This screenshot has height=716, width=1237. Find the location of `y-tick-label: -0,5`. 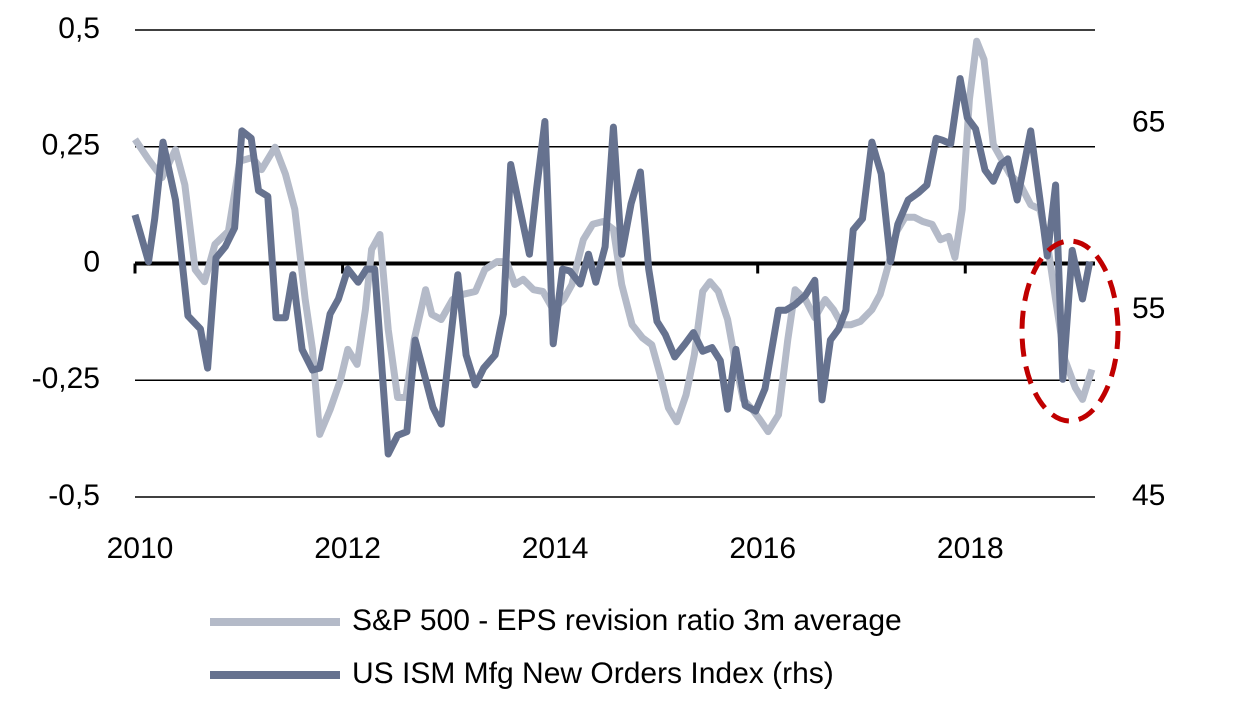

y-tick-label: -0,5 is located at coordinates (74, 495).